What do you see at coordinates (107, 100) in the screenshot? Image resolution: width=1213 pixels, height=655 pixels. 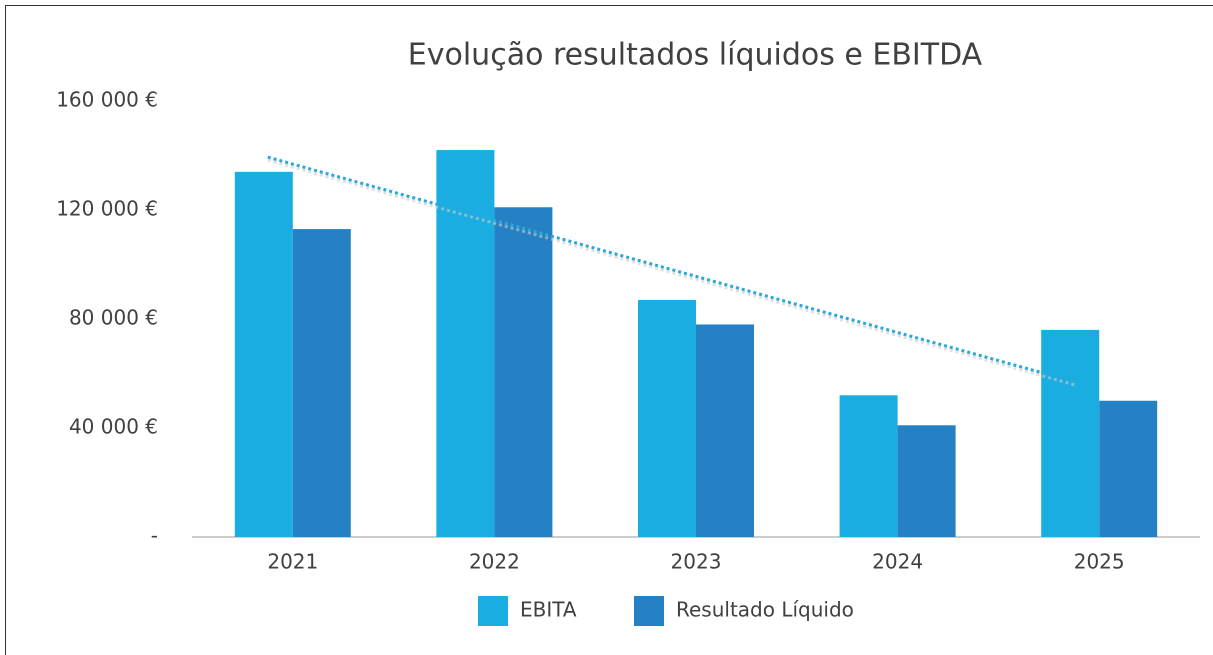 I see `y-tick-label: 160 000 €` at bounding box center [107, 100].